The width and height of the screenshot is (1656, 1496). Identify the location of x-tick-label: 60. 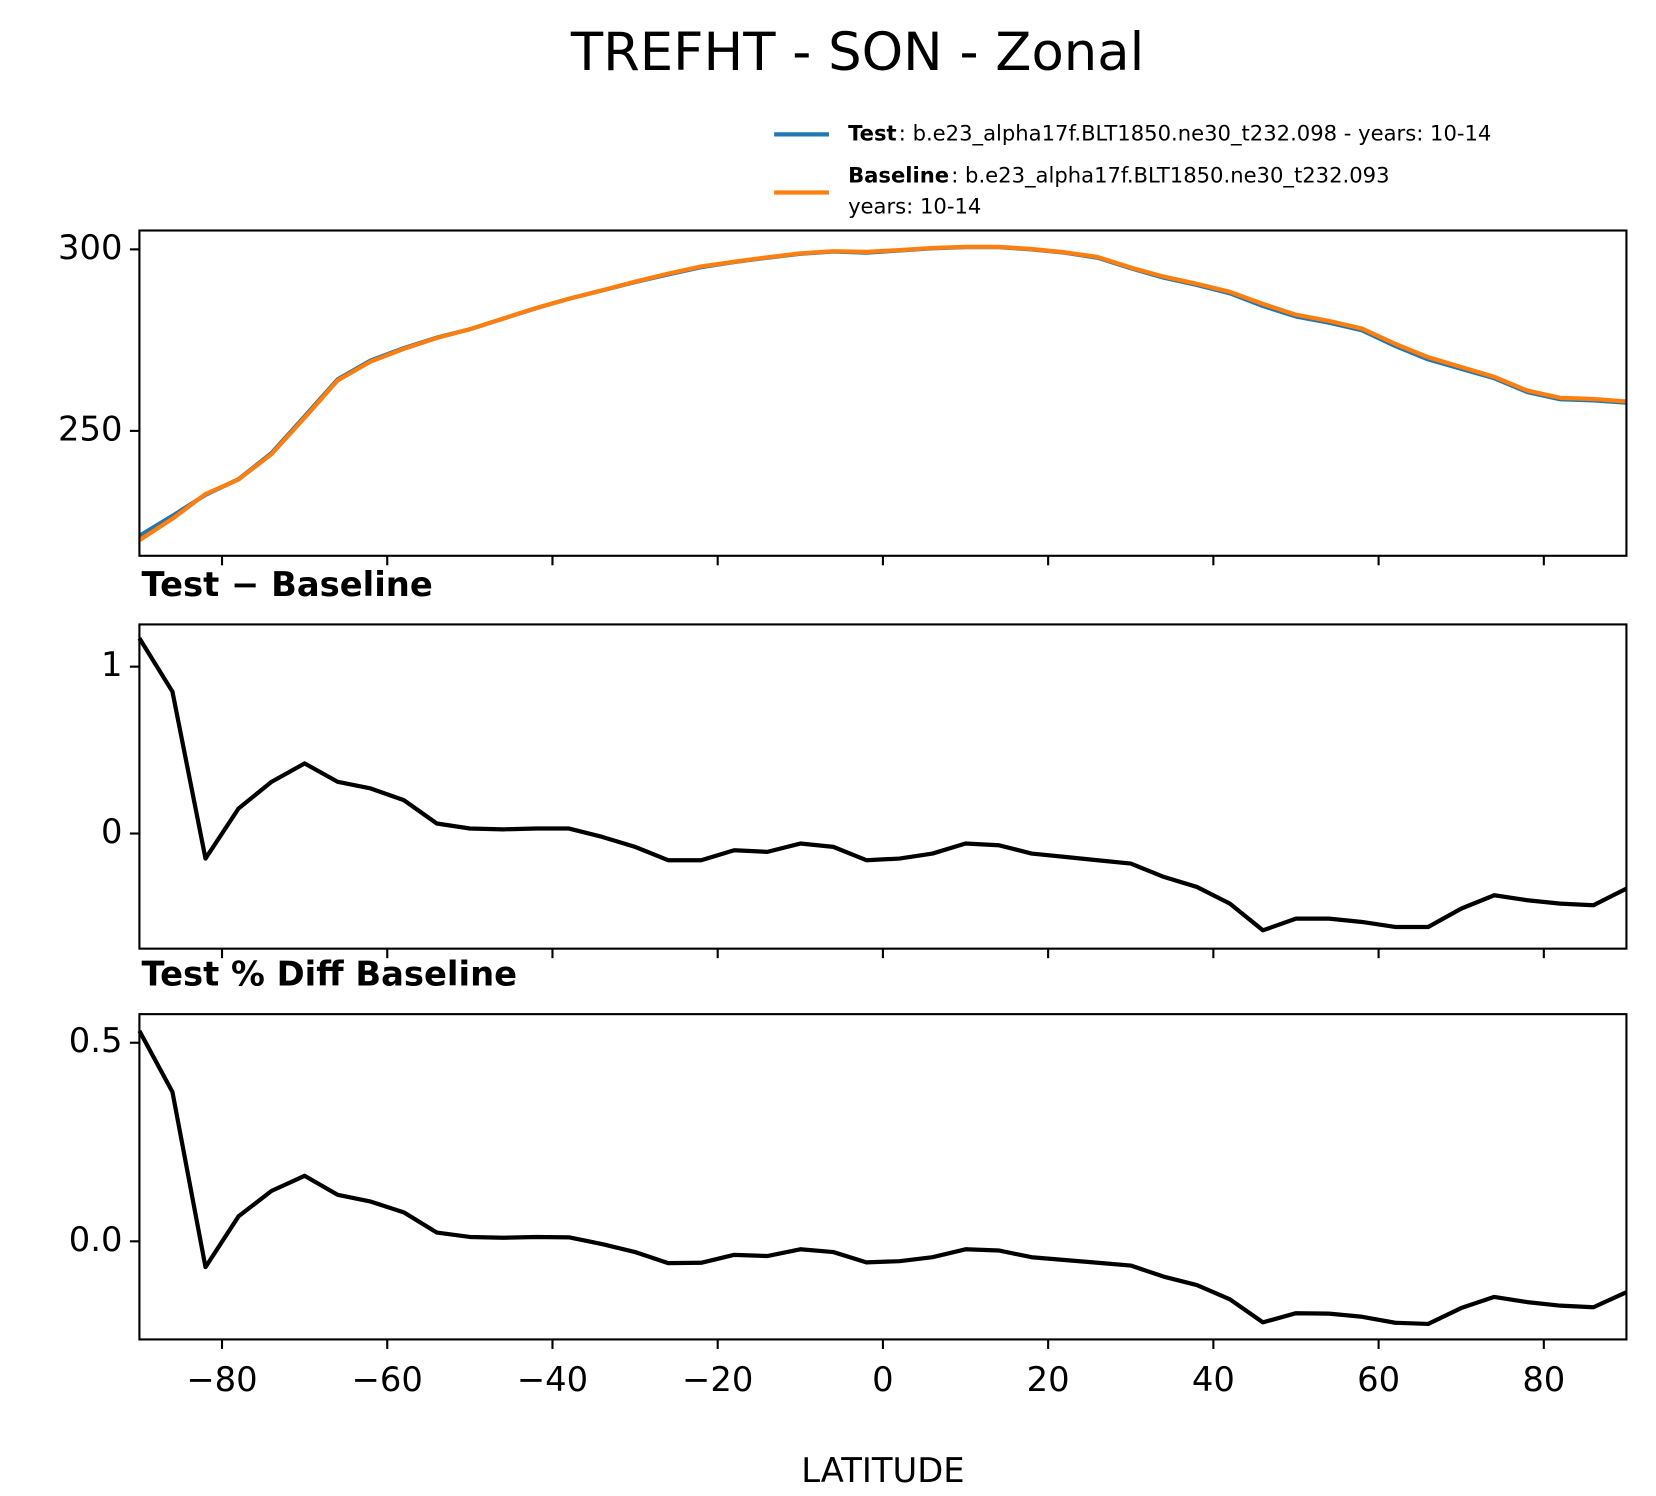
(1378, 1379).